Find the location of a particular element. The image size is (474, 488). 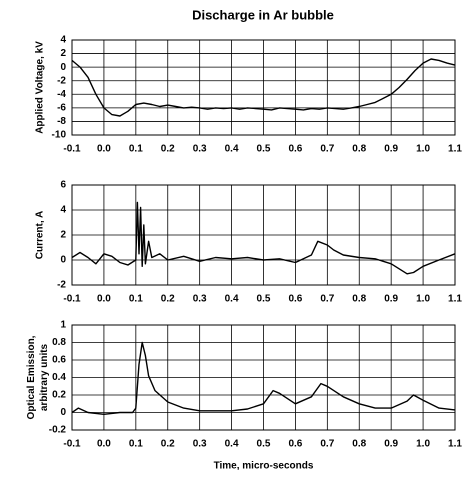

y-tick-label: -6 is located at coordinates (61, 107).